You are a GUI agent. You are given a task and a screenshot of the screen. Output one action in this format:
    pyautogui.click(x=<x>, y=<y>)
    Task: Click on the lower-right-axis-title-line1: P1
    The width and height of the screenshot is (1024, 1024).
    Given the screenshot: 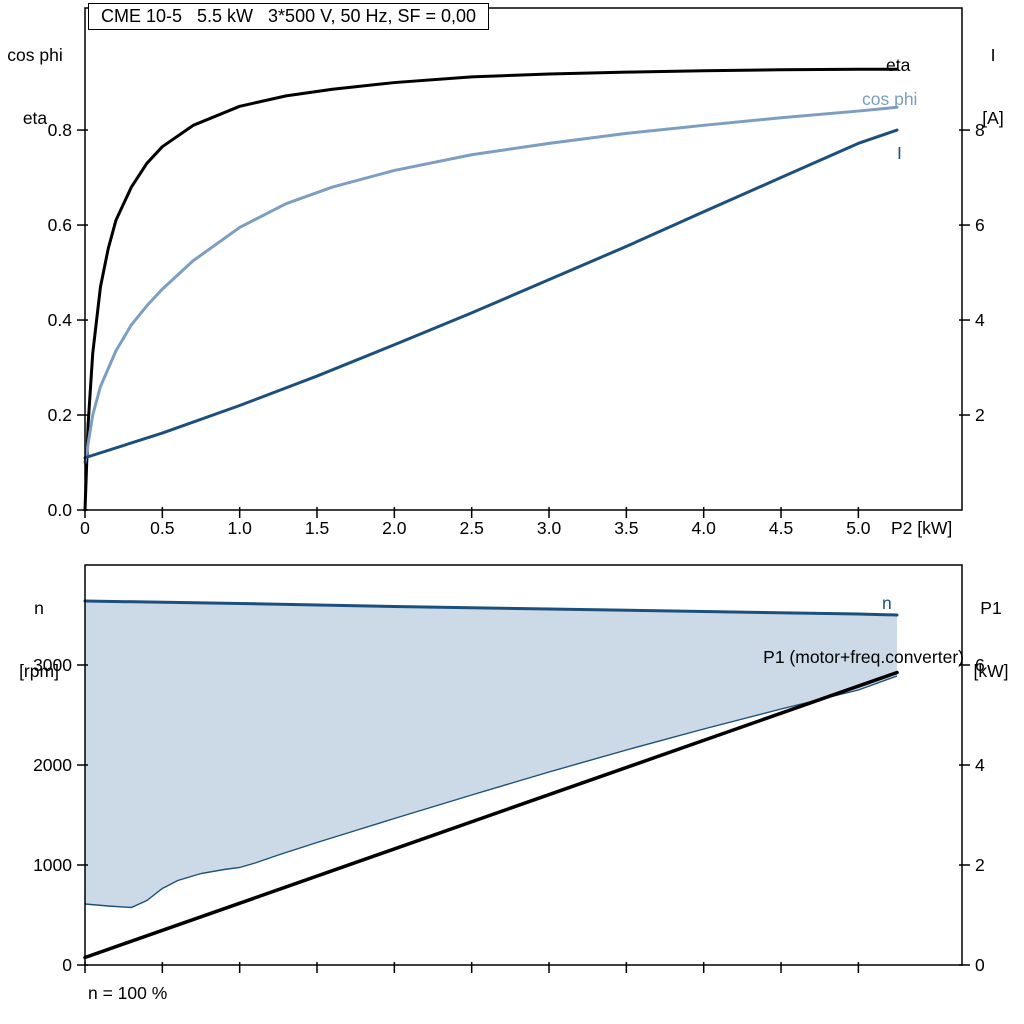 What is the action you would take?
    pyautogui.click(x=991, y=608)
    